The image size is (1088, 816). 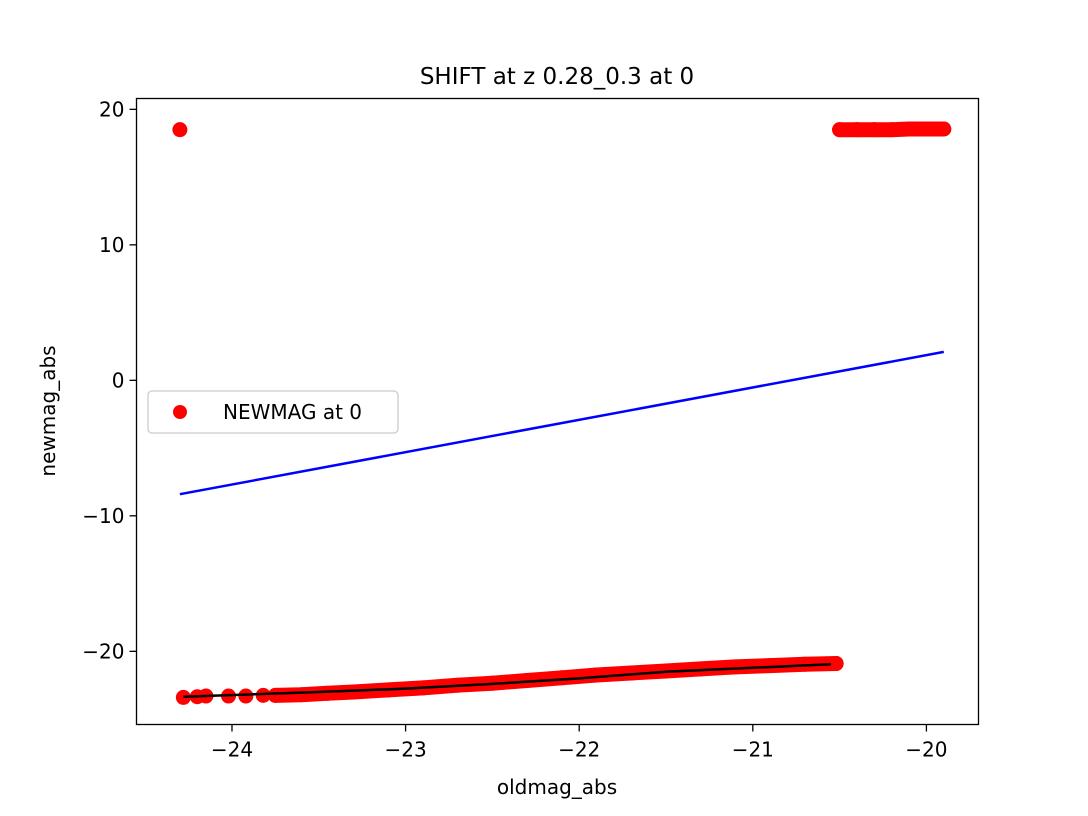 What do you see at coordinates (103, 651) in the screenshot?
I see `y-tick-label: −20` at bounding box center [103, 651].